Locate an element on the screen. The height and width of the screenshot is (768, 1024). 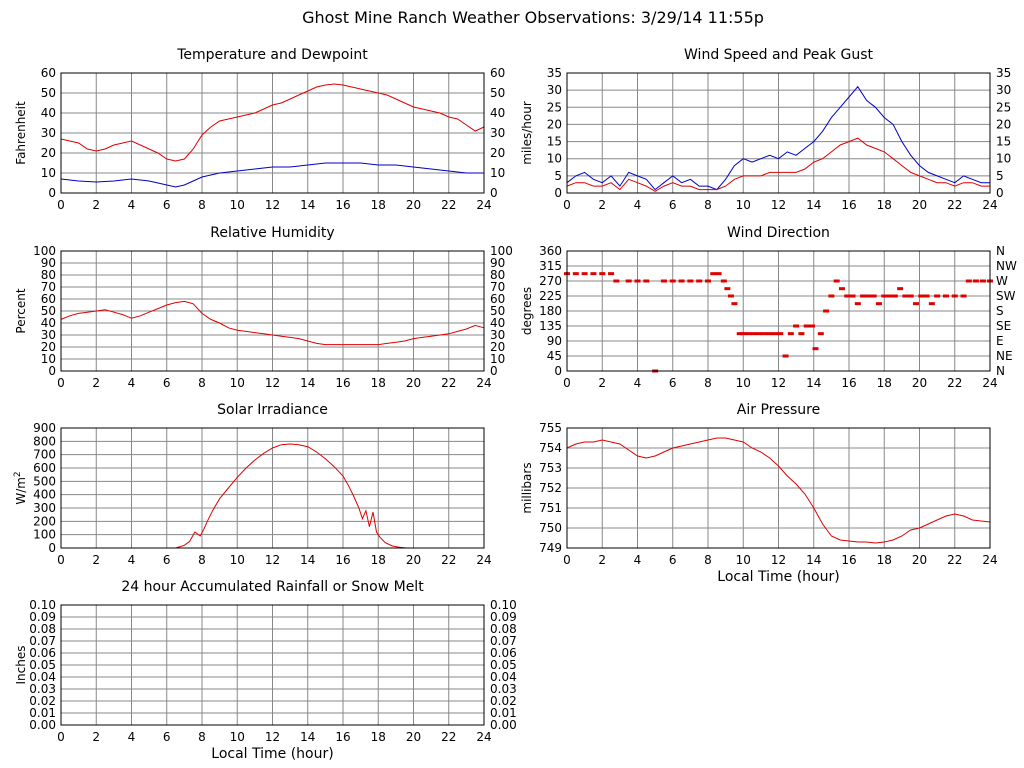
wind-speed-y-axis-label: miles/hour is located at coordinates (527, 133).